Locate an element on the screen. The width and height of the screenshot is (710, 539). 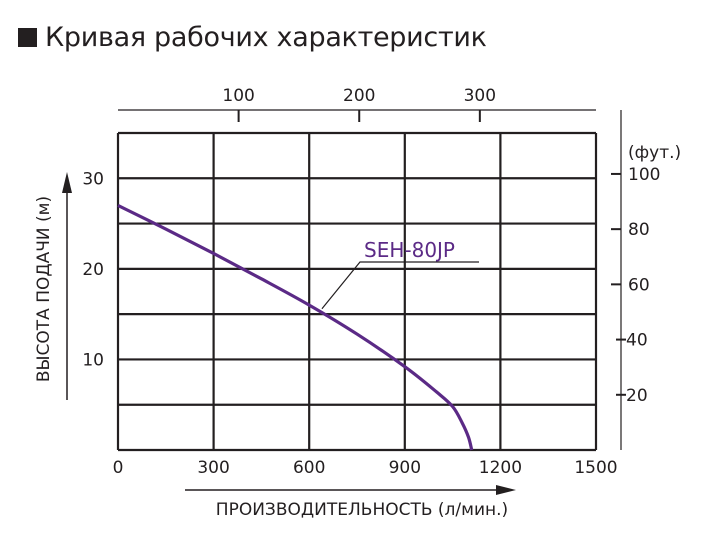
secondary-y-tick-label: 100 is located at coordinates (644, 175).